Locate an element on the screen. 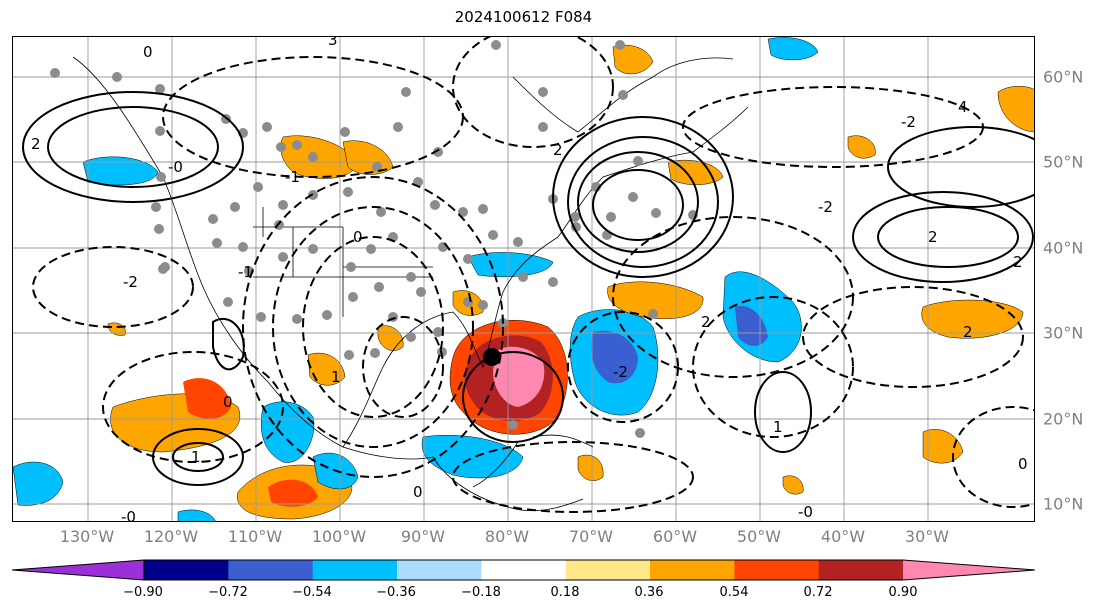  lon-label: 130°W is located at coordinates (87, 536).